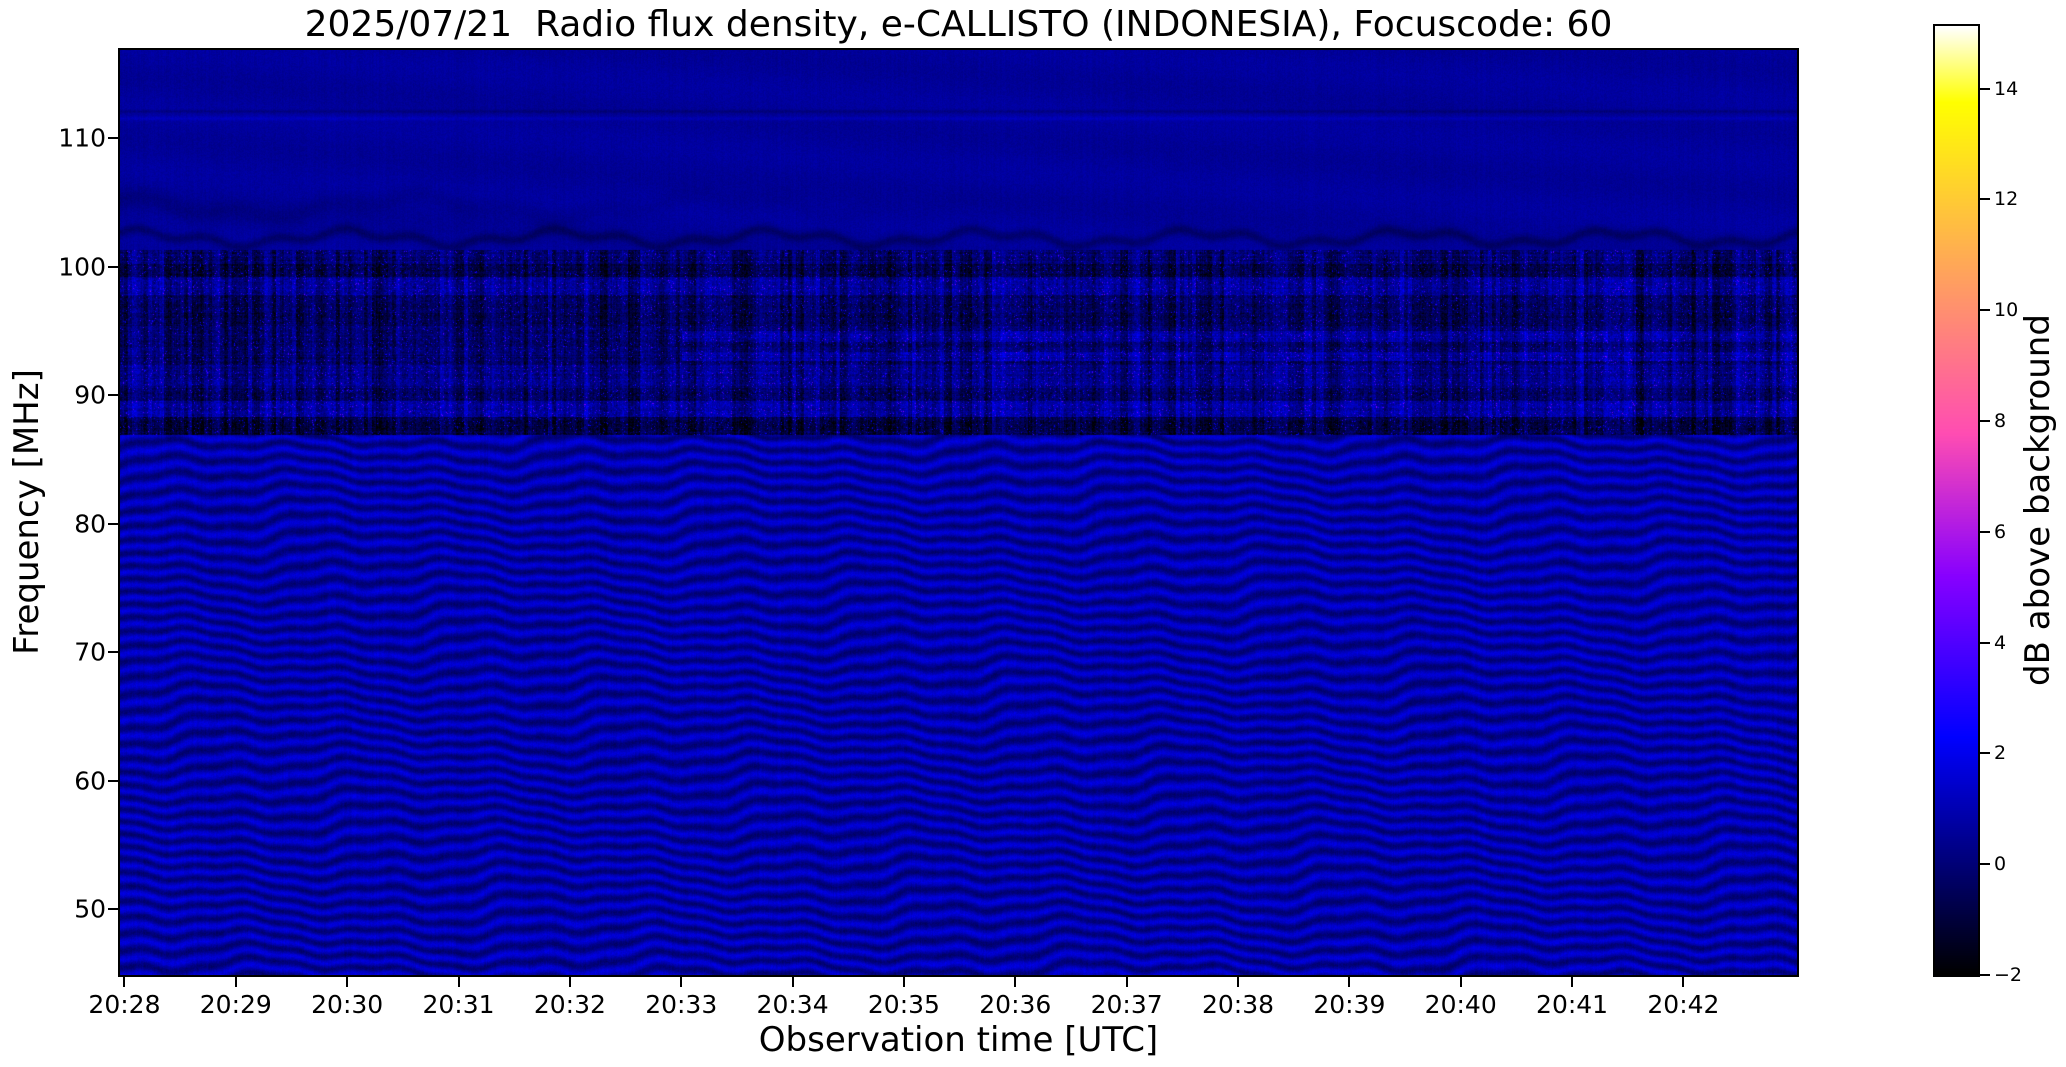 This screenshot has height=1067, width=2066. Describe the element at coordinates (235, 1004) in the screenshot. I see `x-tick-label: 20:29` at that location.